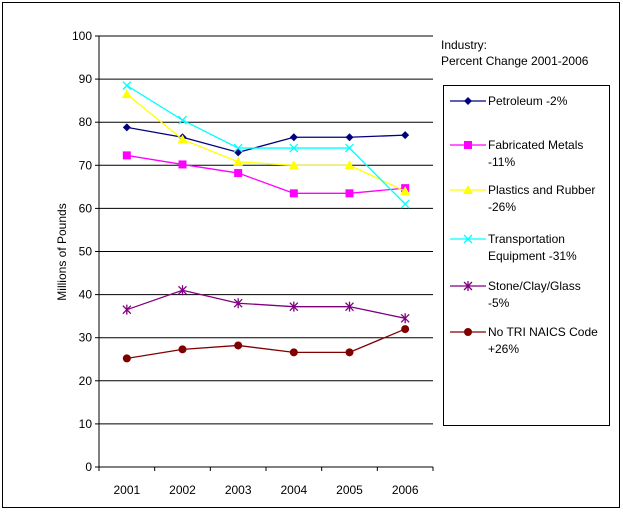  What do you see at coordinates (86, 381) in the screenshot?
I see `y-tick-label: 20` at bounding box center [86, 381].